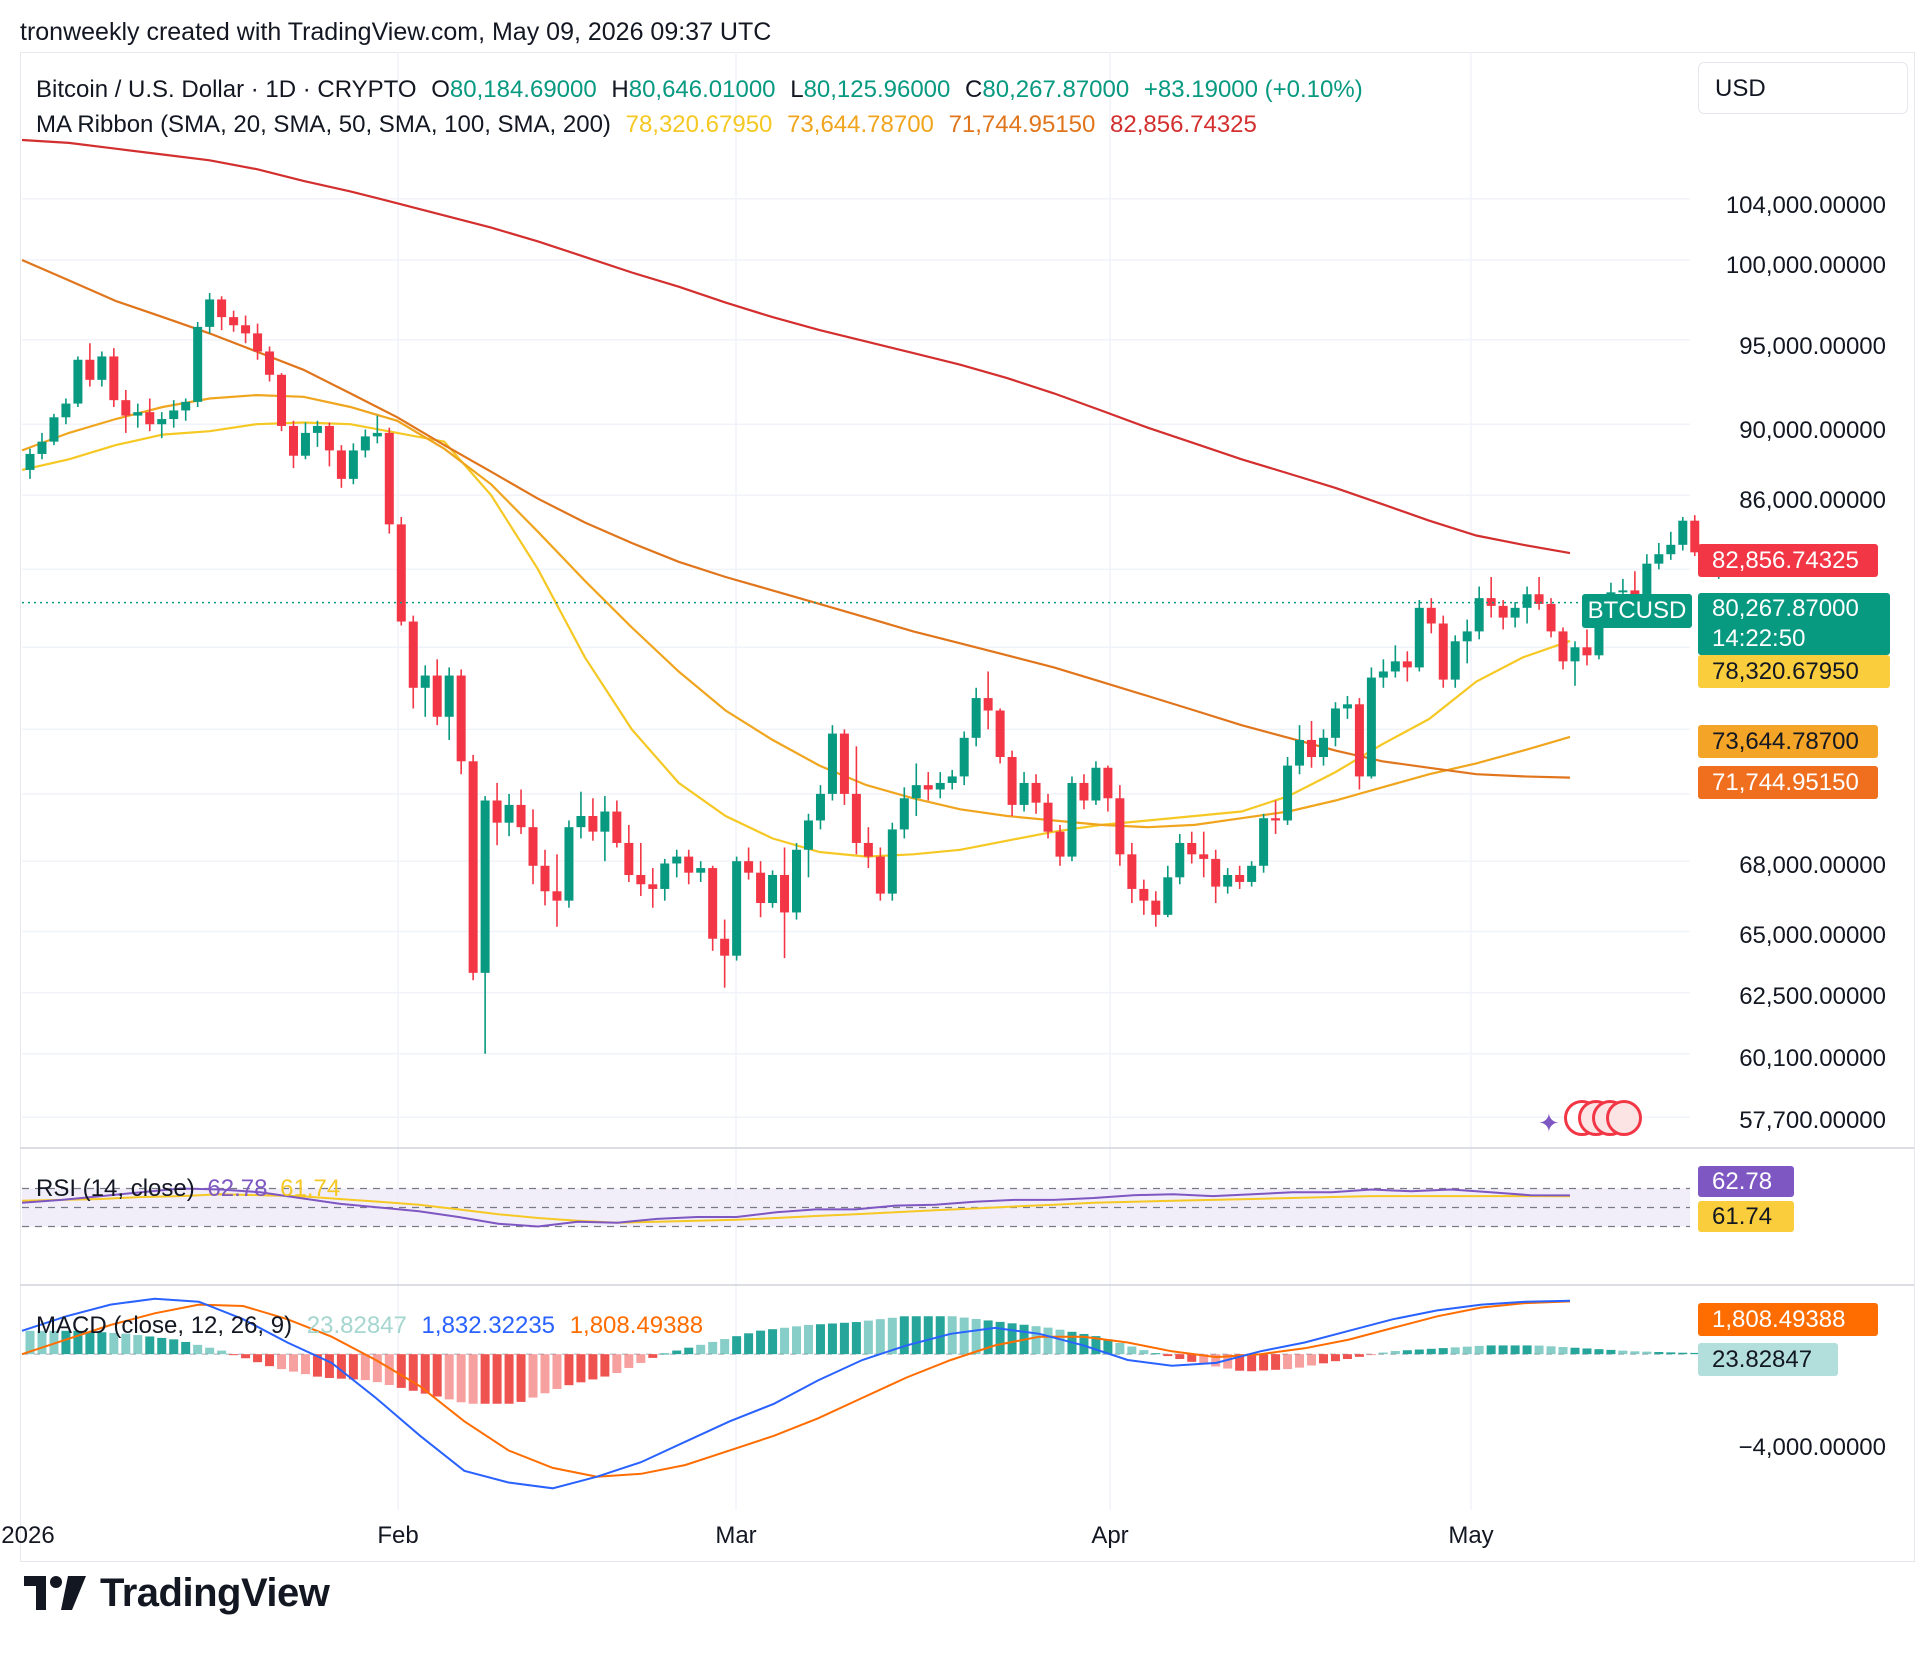 The height and width of the screenshot is (1678, 1926). Describe the element at coordinates (702, 89) in the screenshot. I see `high-value: 80,646.01000` at that location.